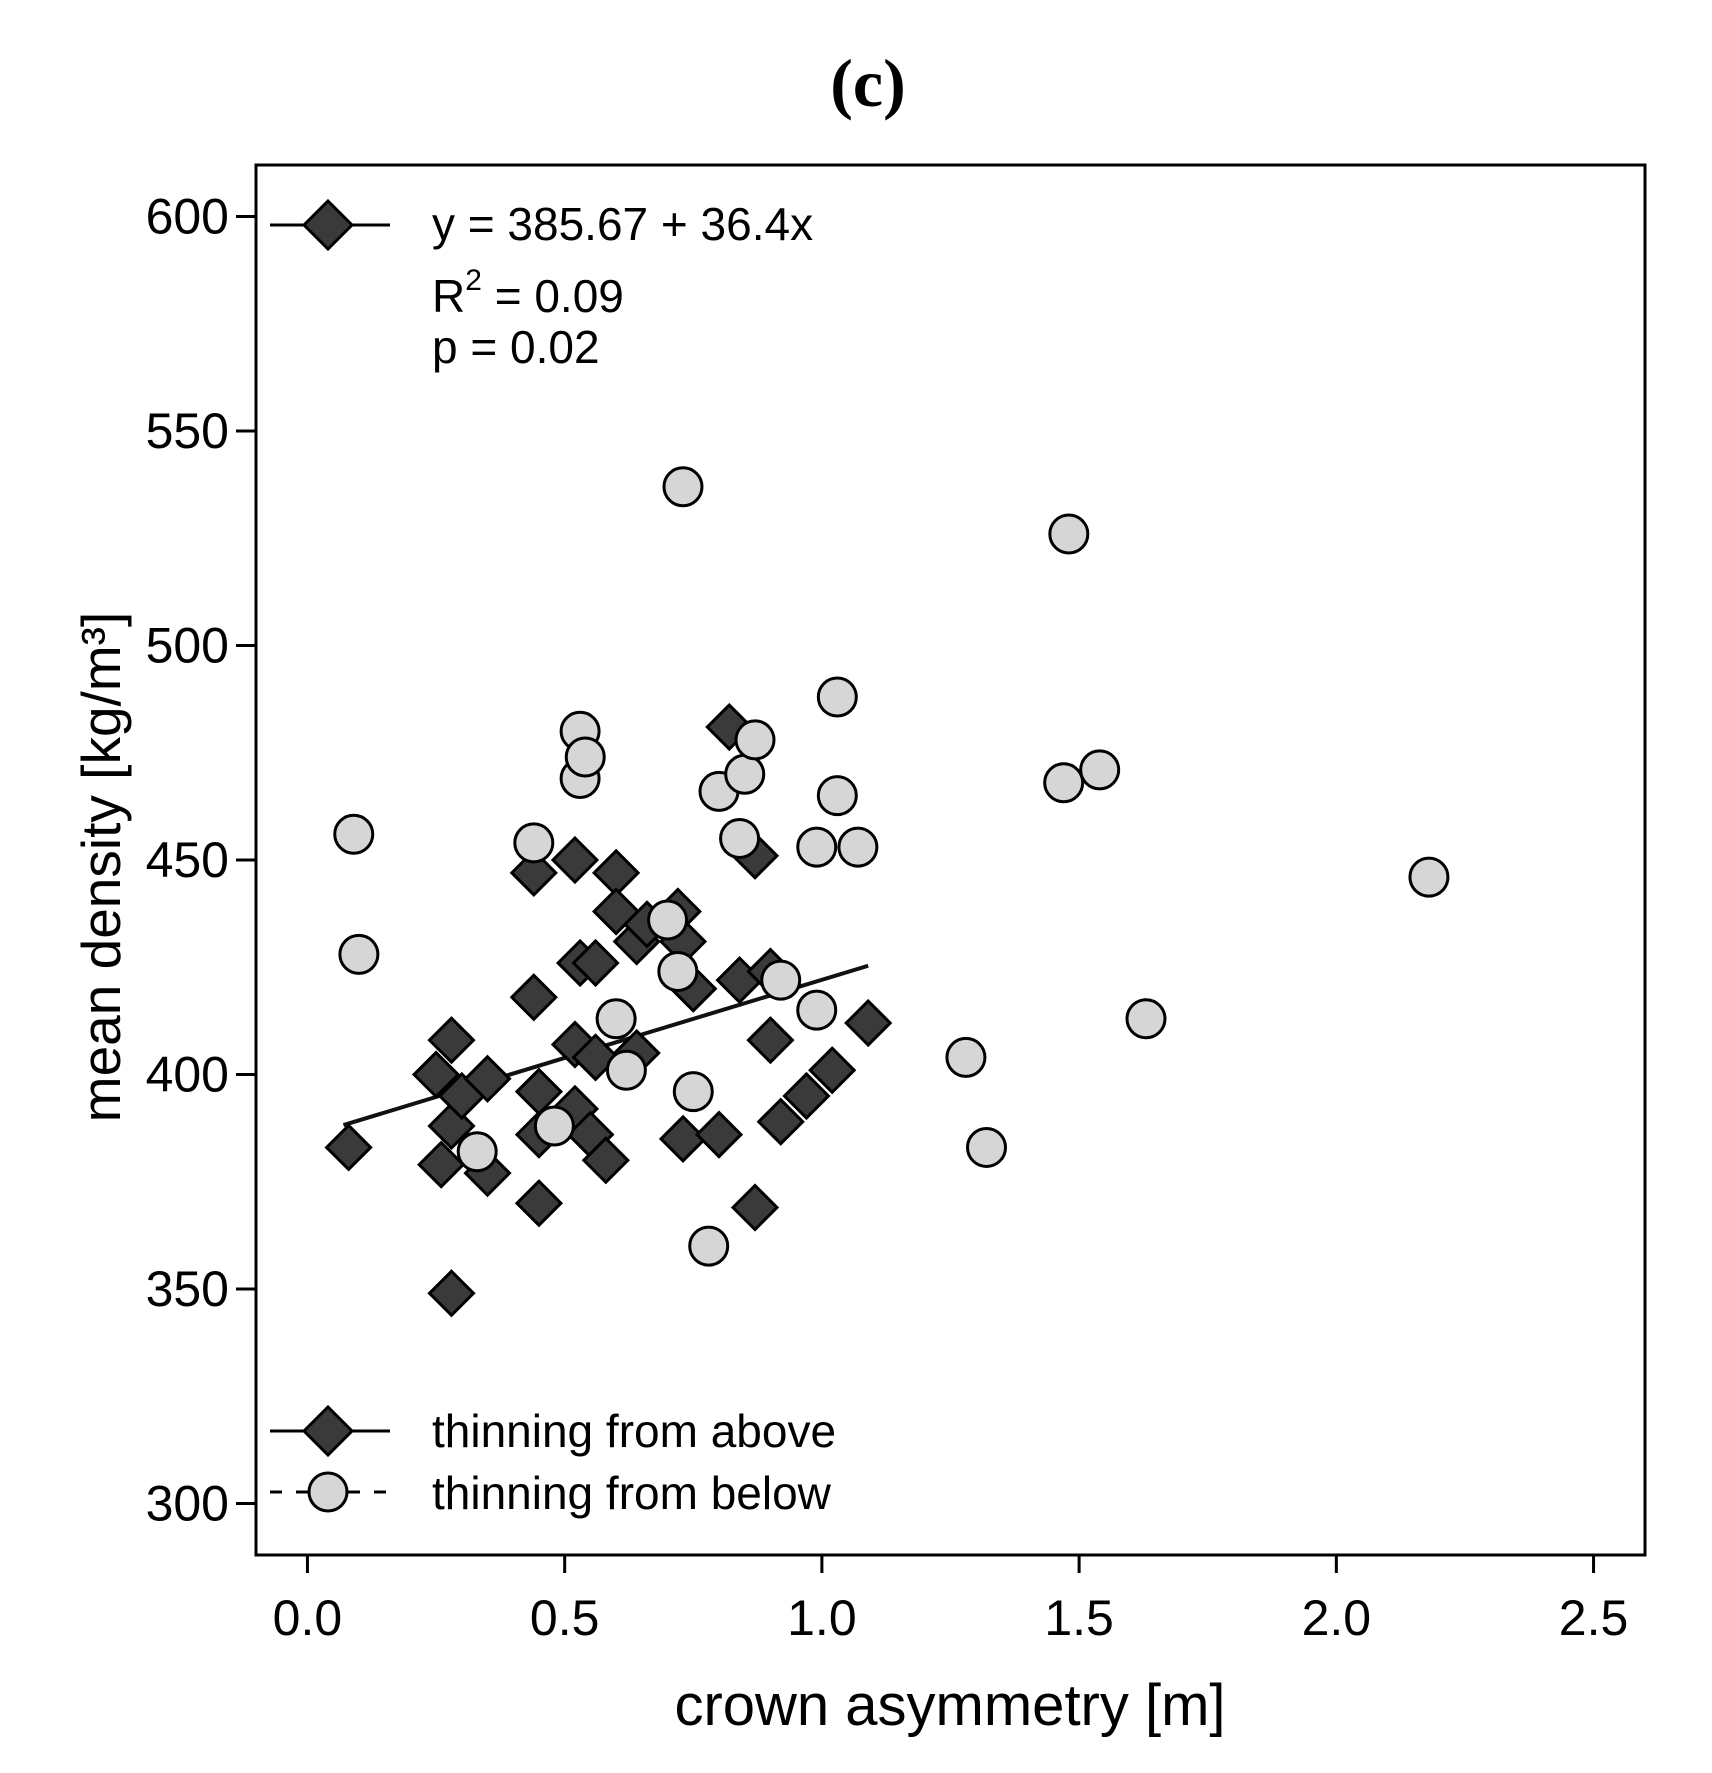  What do you see at coordinates (308, 1618) in the screenshot?
I see `x-tick-label: 0.0` at bounding box center [308, 1618].